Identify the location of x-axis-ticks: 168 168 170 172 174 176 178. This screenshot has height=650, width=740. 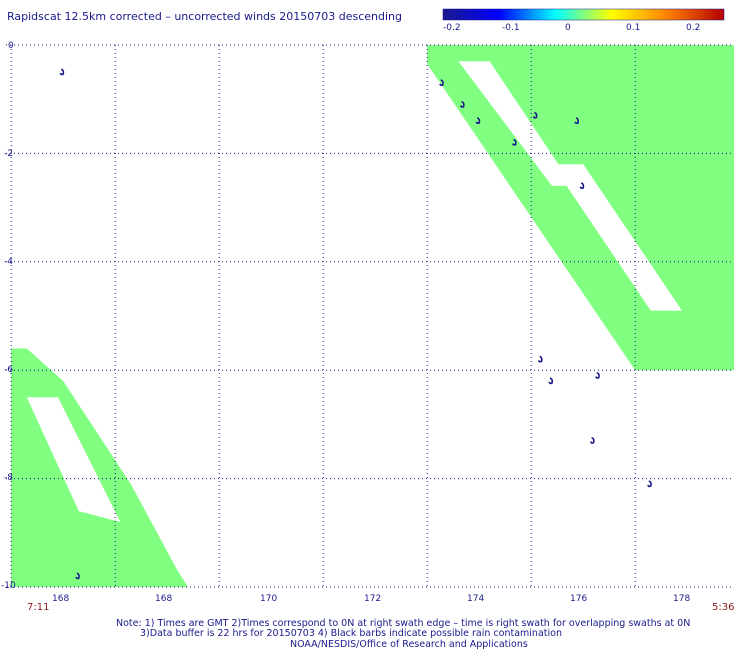
(371, 599).